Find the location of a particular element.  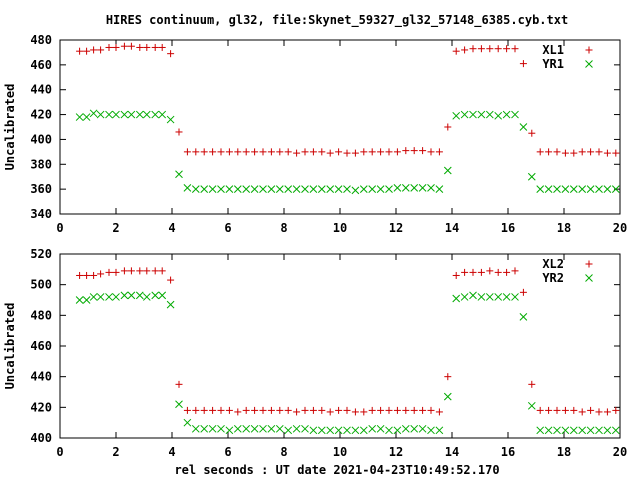

x-tick-label: 4 is located at coordinates (171, 228).